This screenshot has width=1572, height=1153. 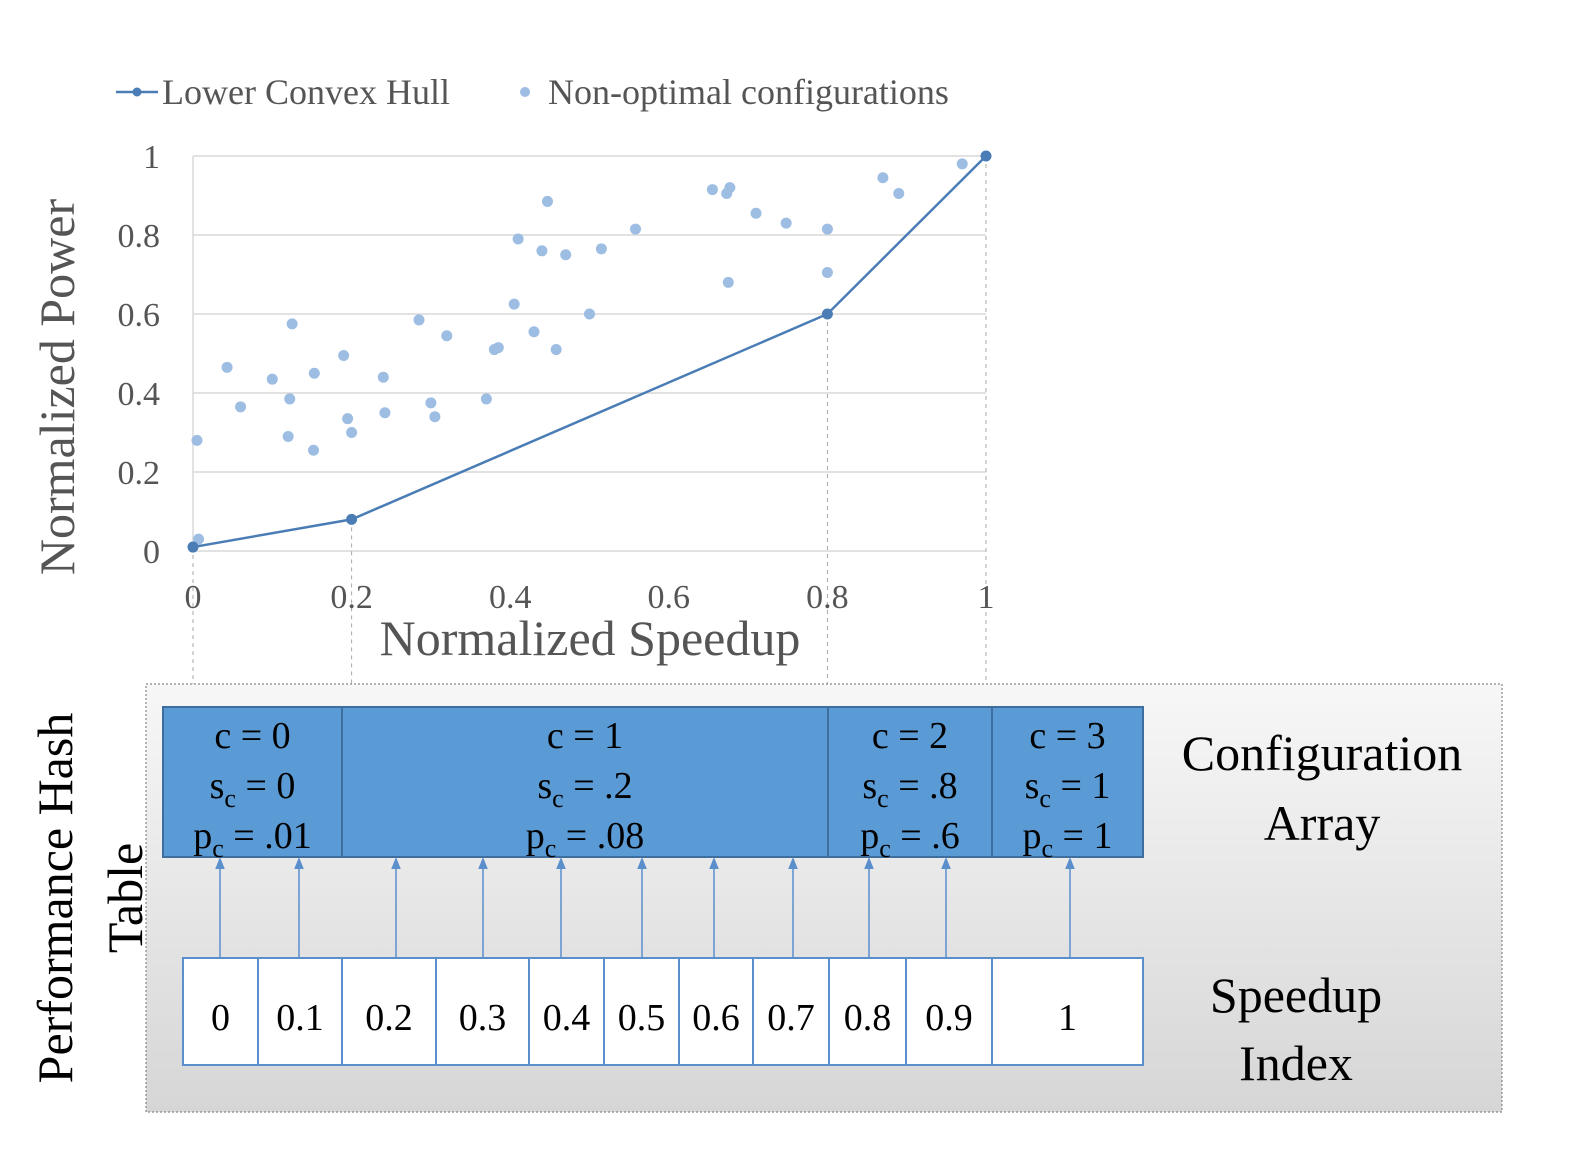 I want to click on speedup-index-value: 0.7, so click(x=791, y=1018).